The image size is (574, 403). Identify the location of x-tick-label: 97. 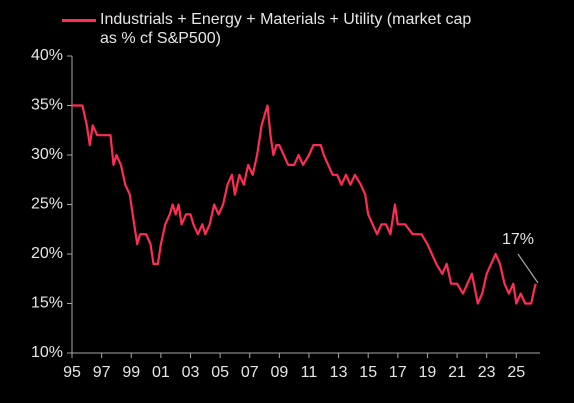
(102, 372).